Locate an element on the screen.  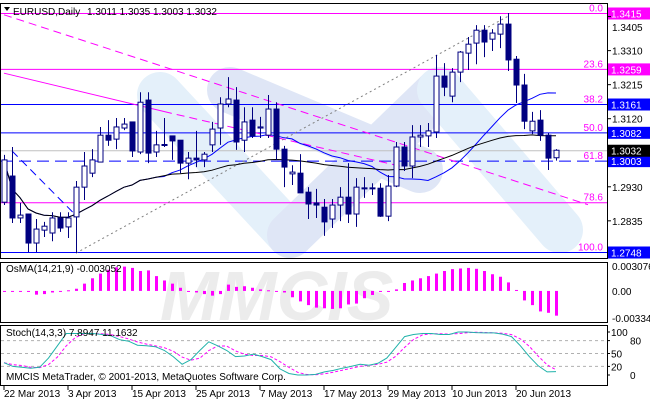
y-tick-label: 1.3215 is located at coordinates (627, 86).